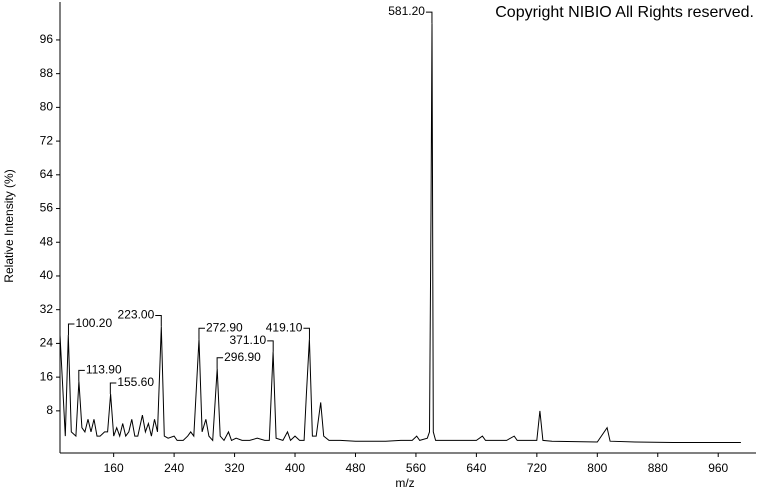 The image size is (760, 492). I want to click on x-axis-label: m/z, so click(404, 483).